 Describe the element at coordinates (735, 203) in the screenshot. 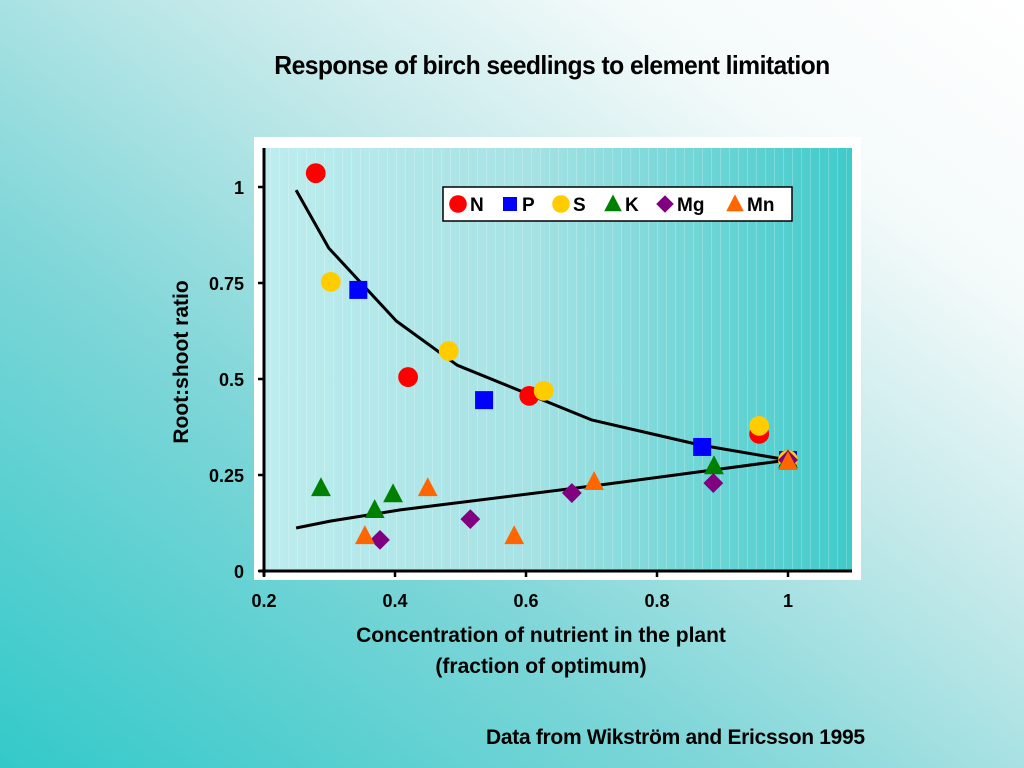

I see `legend-marker-mn` at that location.